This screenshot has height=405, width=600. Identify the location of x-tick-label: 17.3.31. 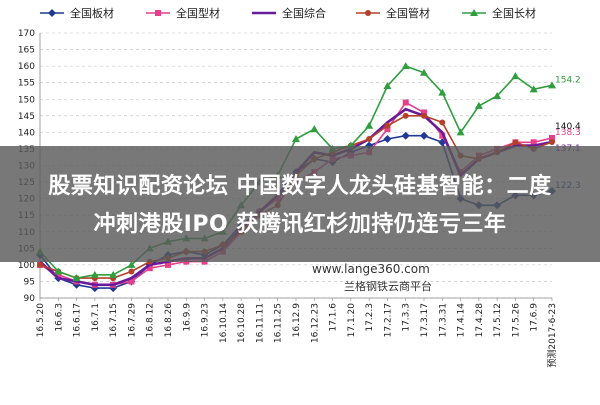
(443, 320).